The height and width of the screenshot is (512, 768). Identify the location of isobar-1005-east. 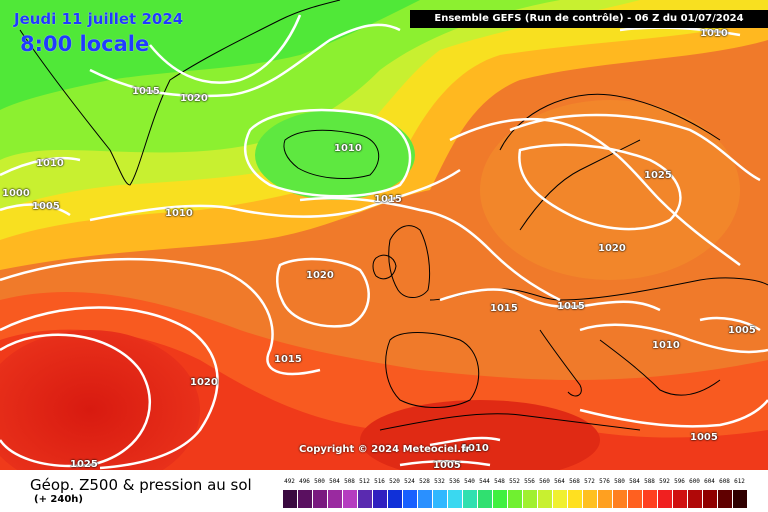
(730, 324).